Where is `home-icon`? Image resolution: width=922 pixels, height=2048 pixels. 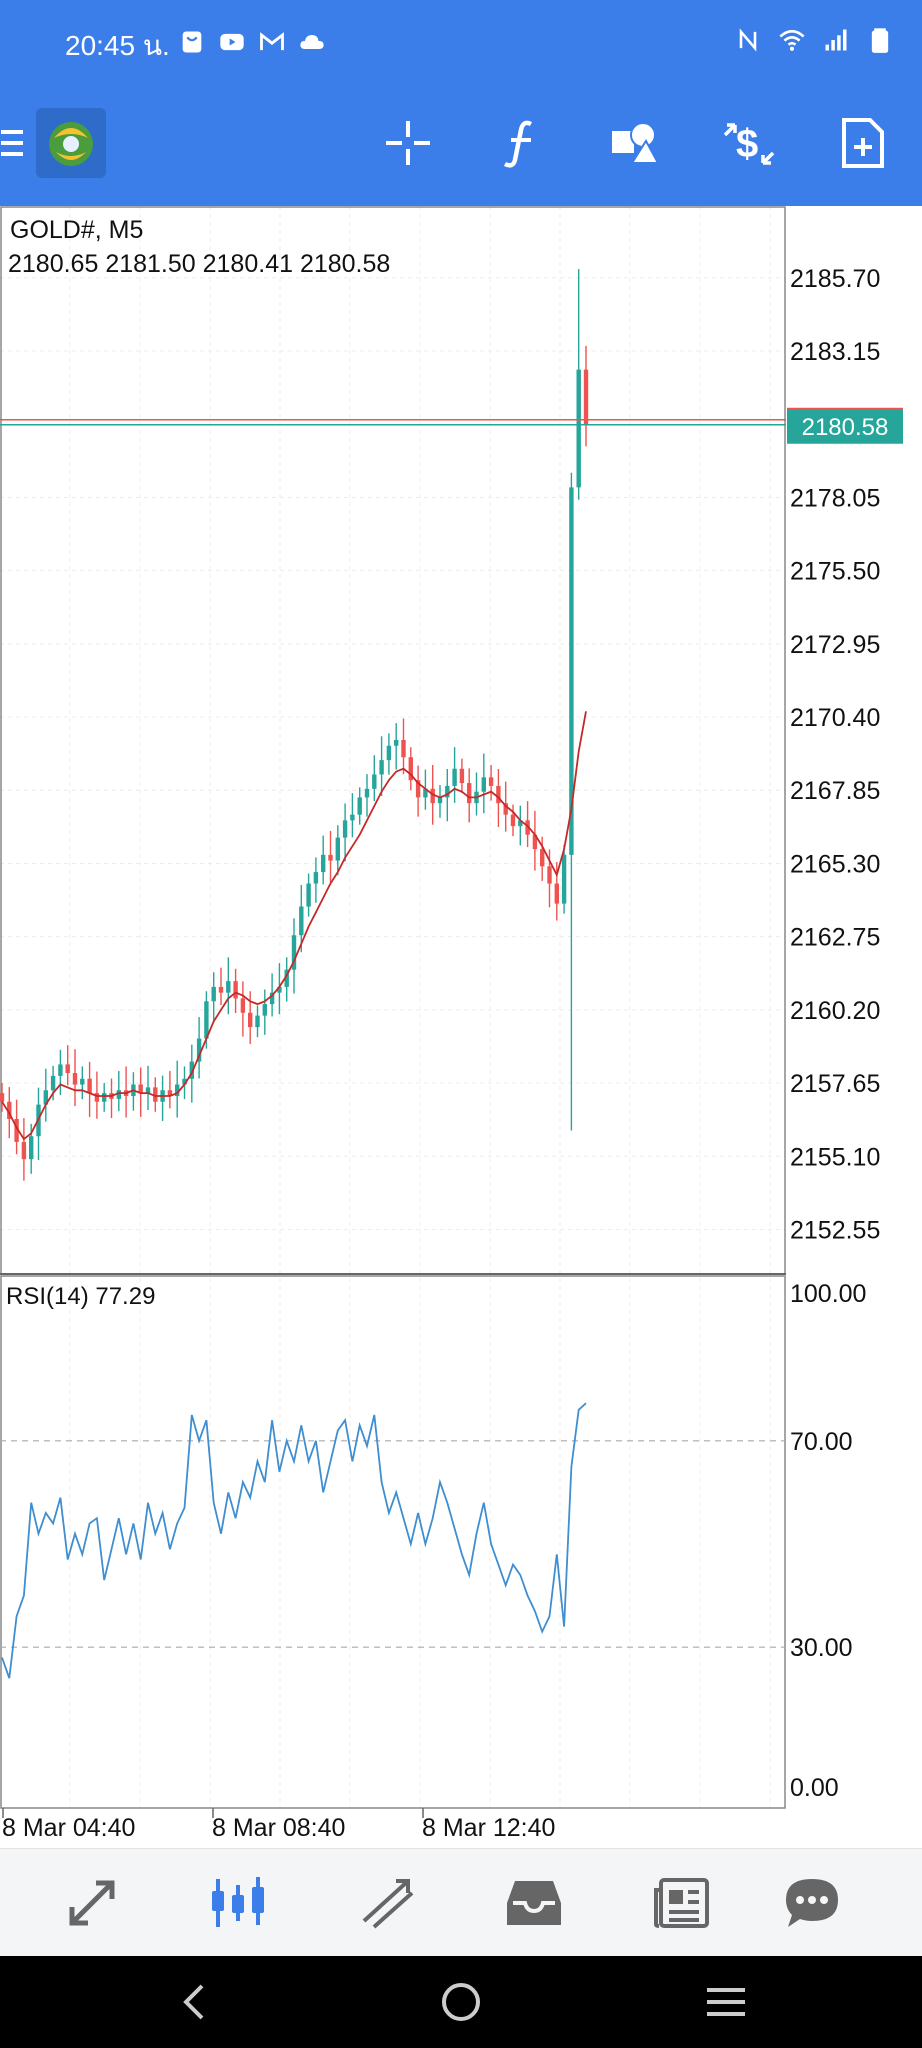
home-icon is located at coordinates (461, 2002).